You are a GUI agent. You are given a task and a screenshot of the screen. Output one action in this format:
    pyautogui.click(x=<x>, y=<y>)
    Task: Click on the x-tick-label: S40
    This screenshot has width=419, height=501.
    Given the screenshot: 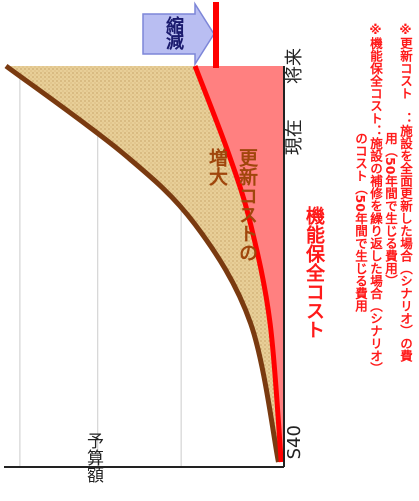 What is the action you would take?
    pyautogui.click(x=294, y=442)
    